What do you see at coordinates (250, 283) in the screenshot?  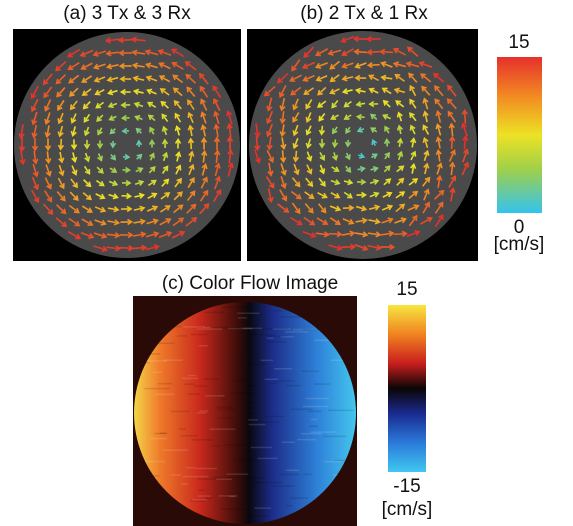 I see `panel-title: (c) Color Flow Image` at bounding box center [250, 283].